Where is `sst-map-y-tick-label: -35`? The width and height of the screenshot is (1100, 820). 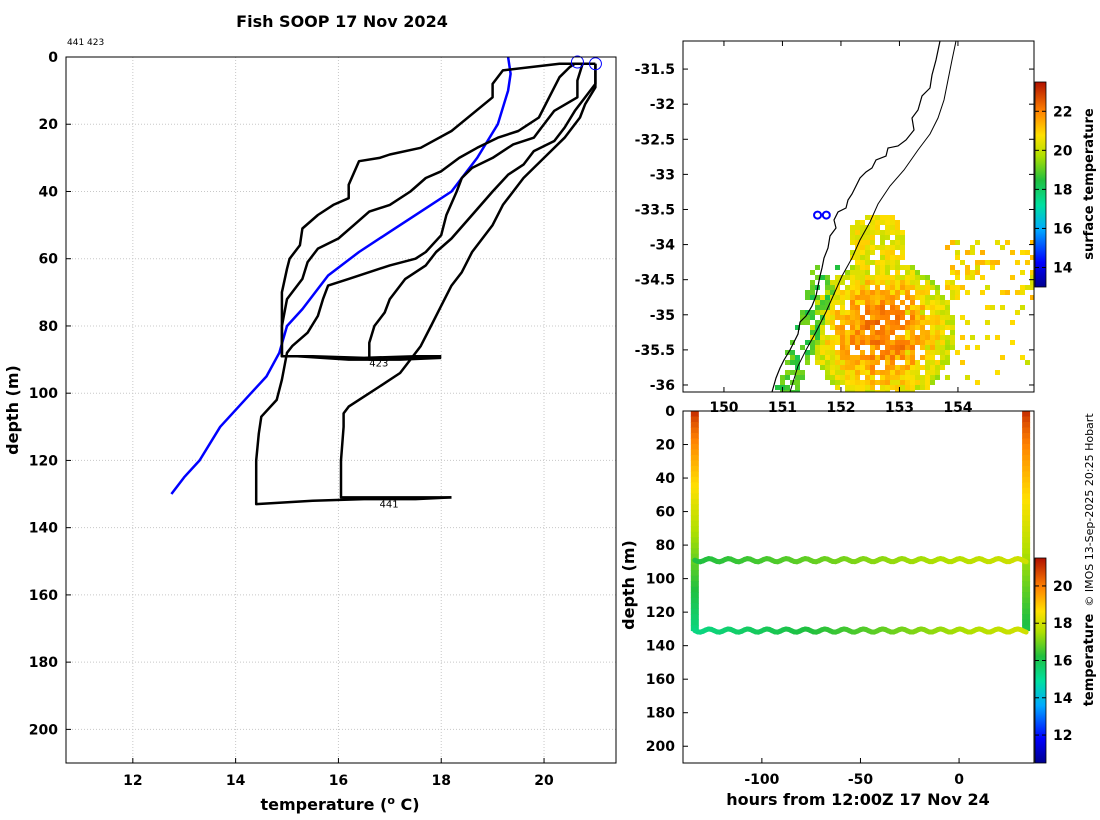 sst-map-y-tick-label: -35 is located at coordinates (662, 316).